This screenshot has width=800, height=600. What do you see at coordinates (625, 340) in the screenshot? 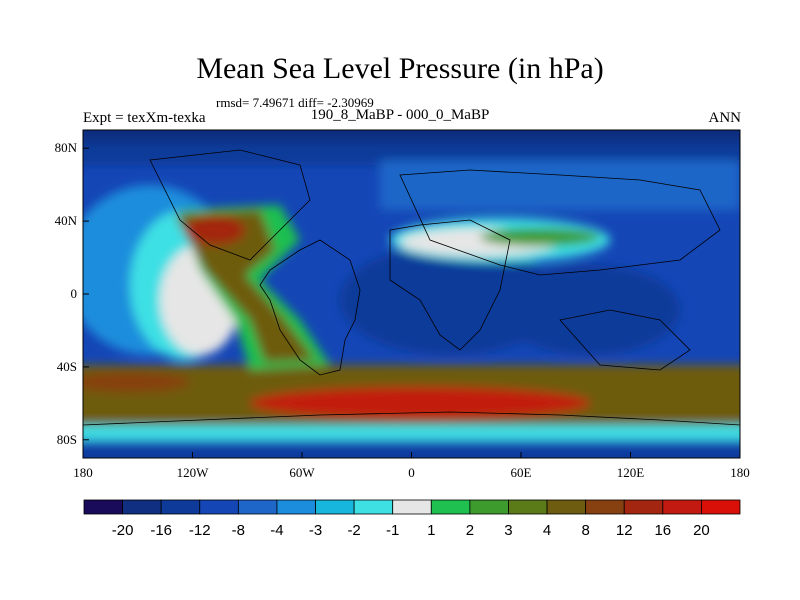
I see `australia-outline` at bounding box center [625, 340].